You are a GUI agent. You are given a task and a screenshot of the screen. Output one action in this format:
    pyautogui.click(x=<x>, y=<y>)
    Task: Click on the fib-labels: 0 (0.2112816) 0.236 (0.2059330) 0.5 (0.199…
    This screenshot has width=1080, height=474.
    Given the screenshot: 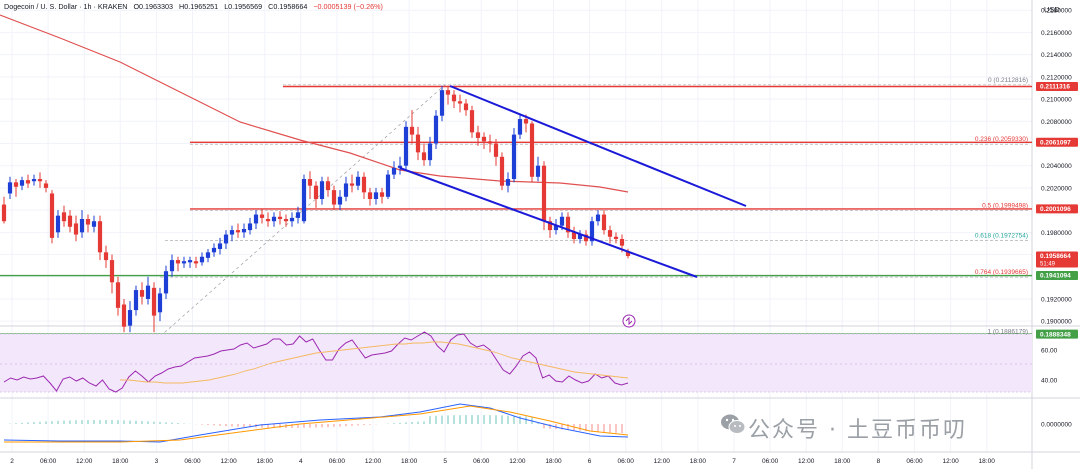 What is the action you would take?
    pyautogui.click(x=1001, y=206)
    